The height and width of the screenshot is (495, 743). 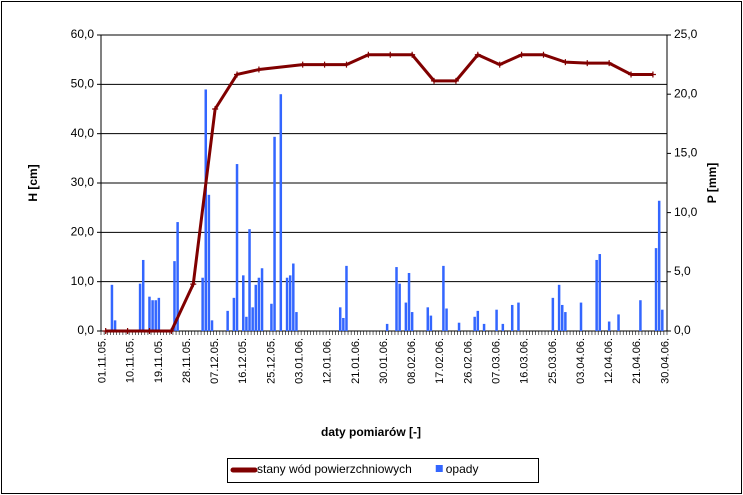 What do you see at coordinates (637, 361) in the screenshot?
I see `x-tick-label: 21.04.06.` at bounding box center [637, 361].